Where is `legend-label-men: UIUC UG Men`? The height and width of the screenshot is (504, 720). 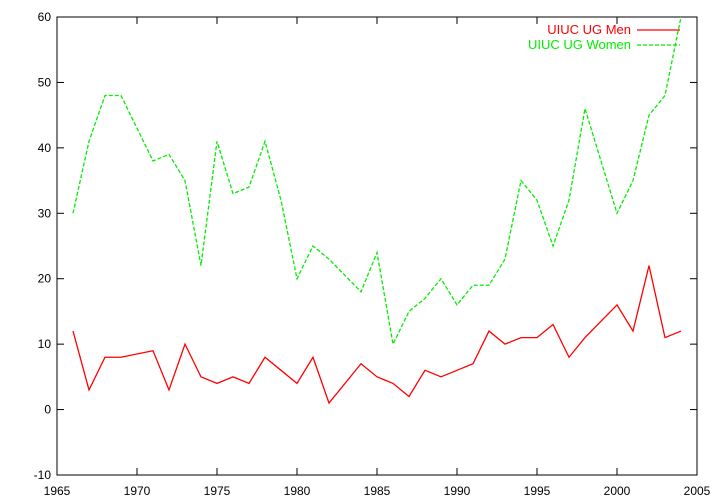
legend-label-men: UIUC UG Men is located at coordinates (589, 29).